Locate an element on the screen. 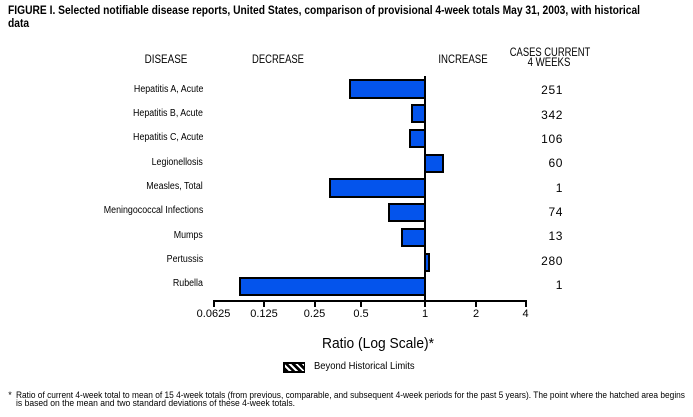  column-header-disease: DISEASE is located at coordinates (166, 60).